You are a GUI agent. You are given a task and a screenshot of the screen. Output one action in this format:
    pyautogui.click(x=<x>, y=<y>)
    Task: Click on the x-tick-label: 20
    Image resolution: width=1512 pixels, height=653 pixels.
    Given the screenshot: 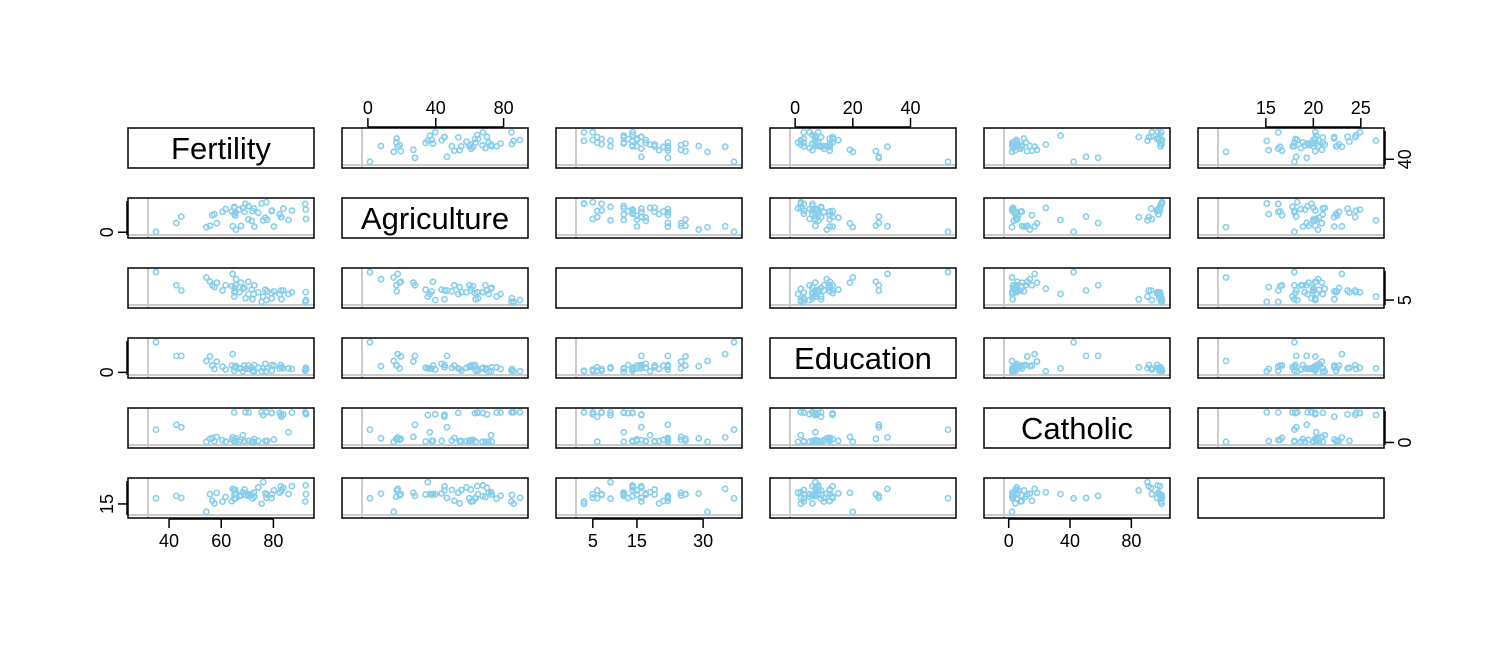 What is the action you would take?
    pyautogui.click(x=853, y=108)
    